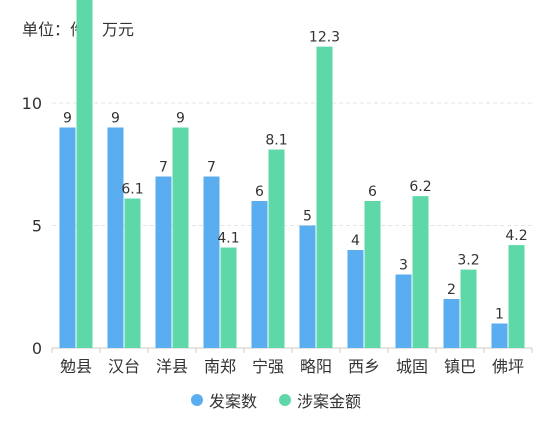 This screenshot has width=552, height=432. Describe the element at coordinates (276, 400) in the screenshot. I see `legend: 发案数 涉案金额` at that location.